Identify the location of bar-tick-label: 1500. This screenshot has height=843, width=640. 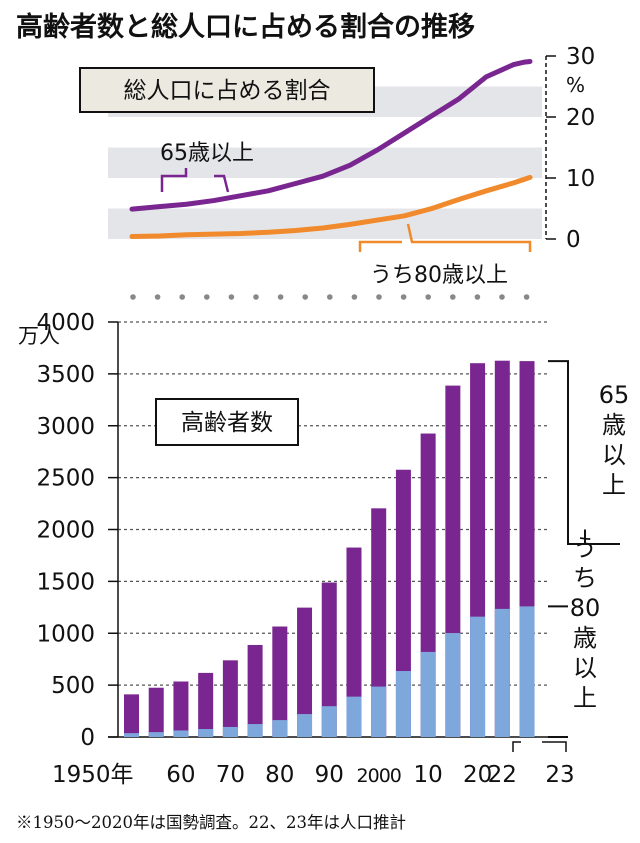
(65, 582).